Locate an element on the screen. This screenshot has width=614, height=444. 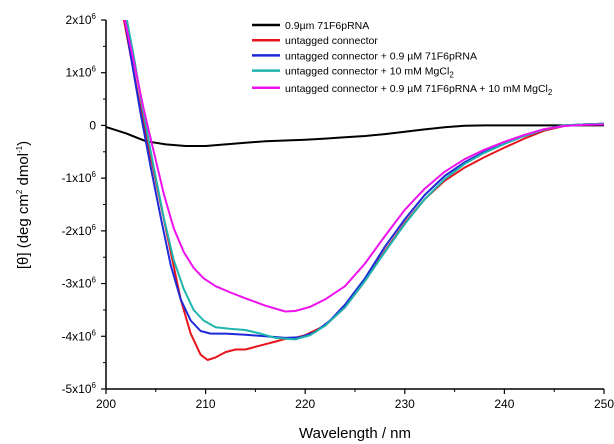
legend-label-4: untagged connector + 10 mM MgCl2 is located at coordinates (369, 73).